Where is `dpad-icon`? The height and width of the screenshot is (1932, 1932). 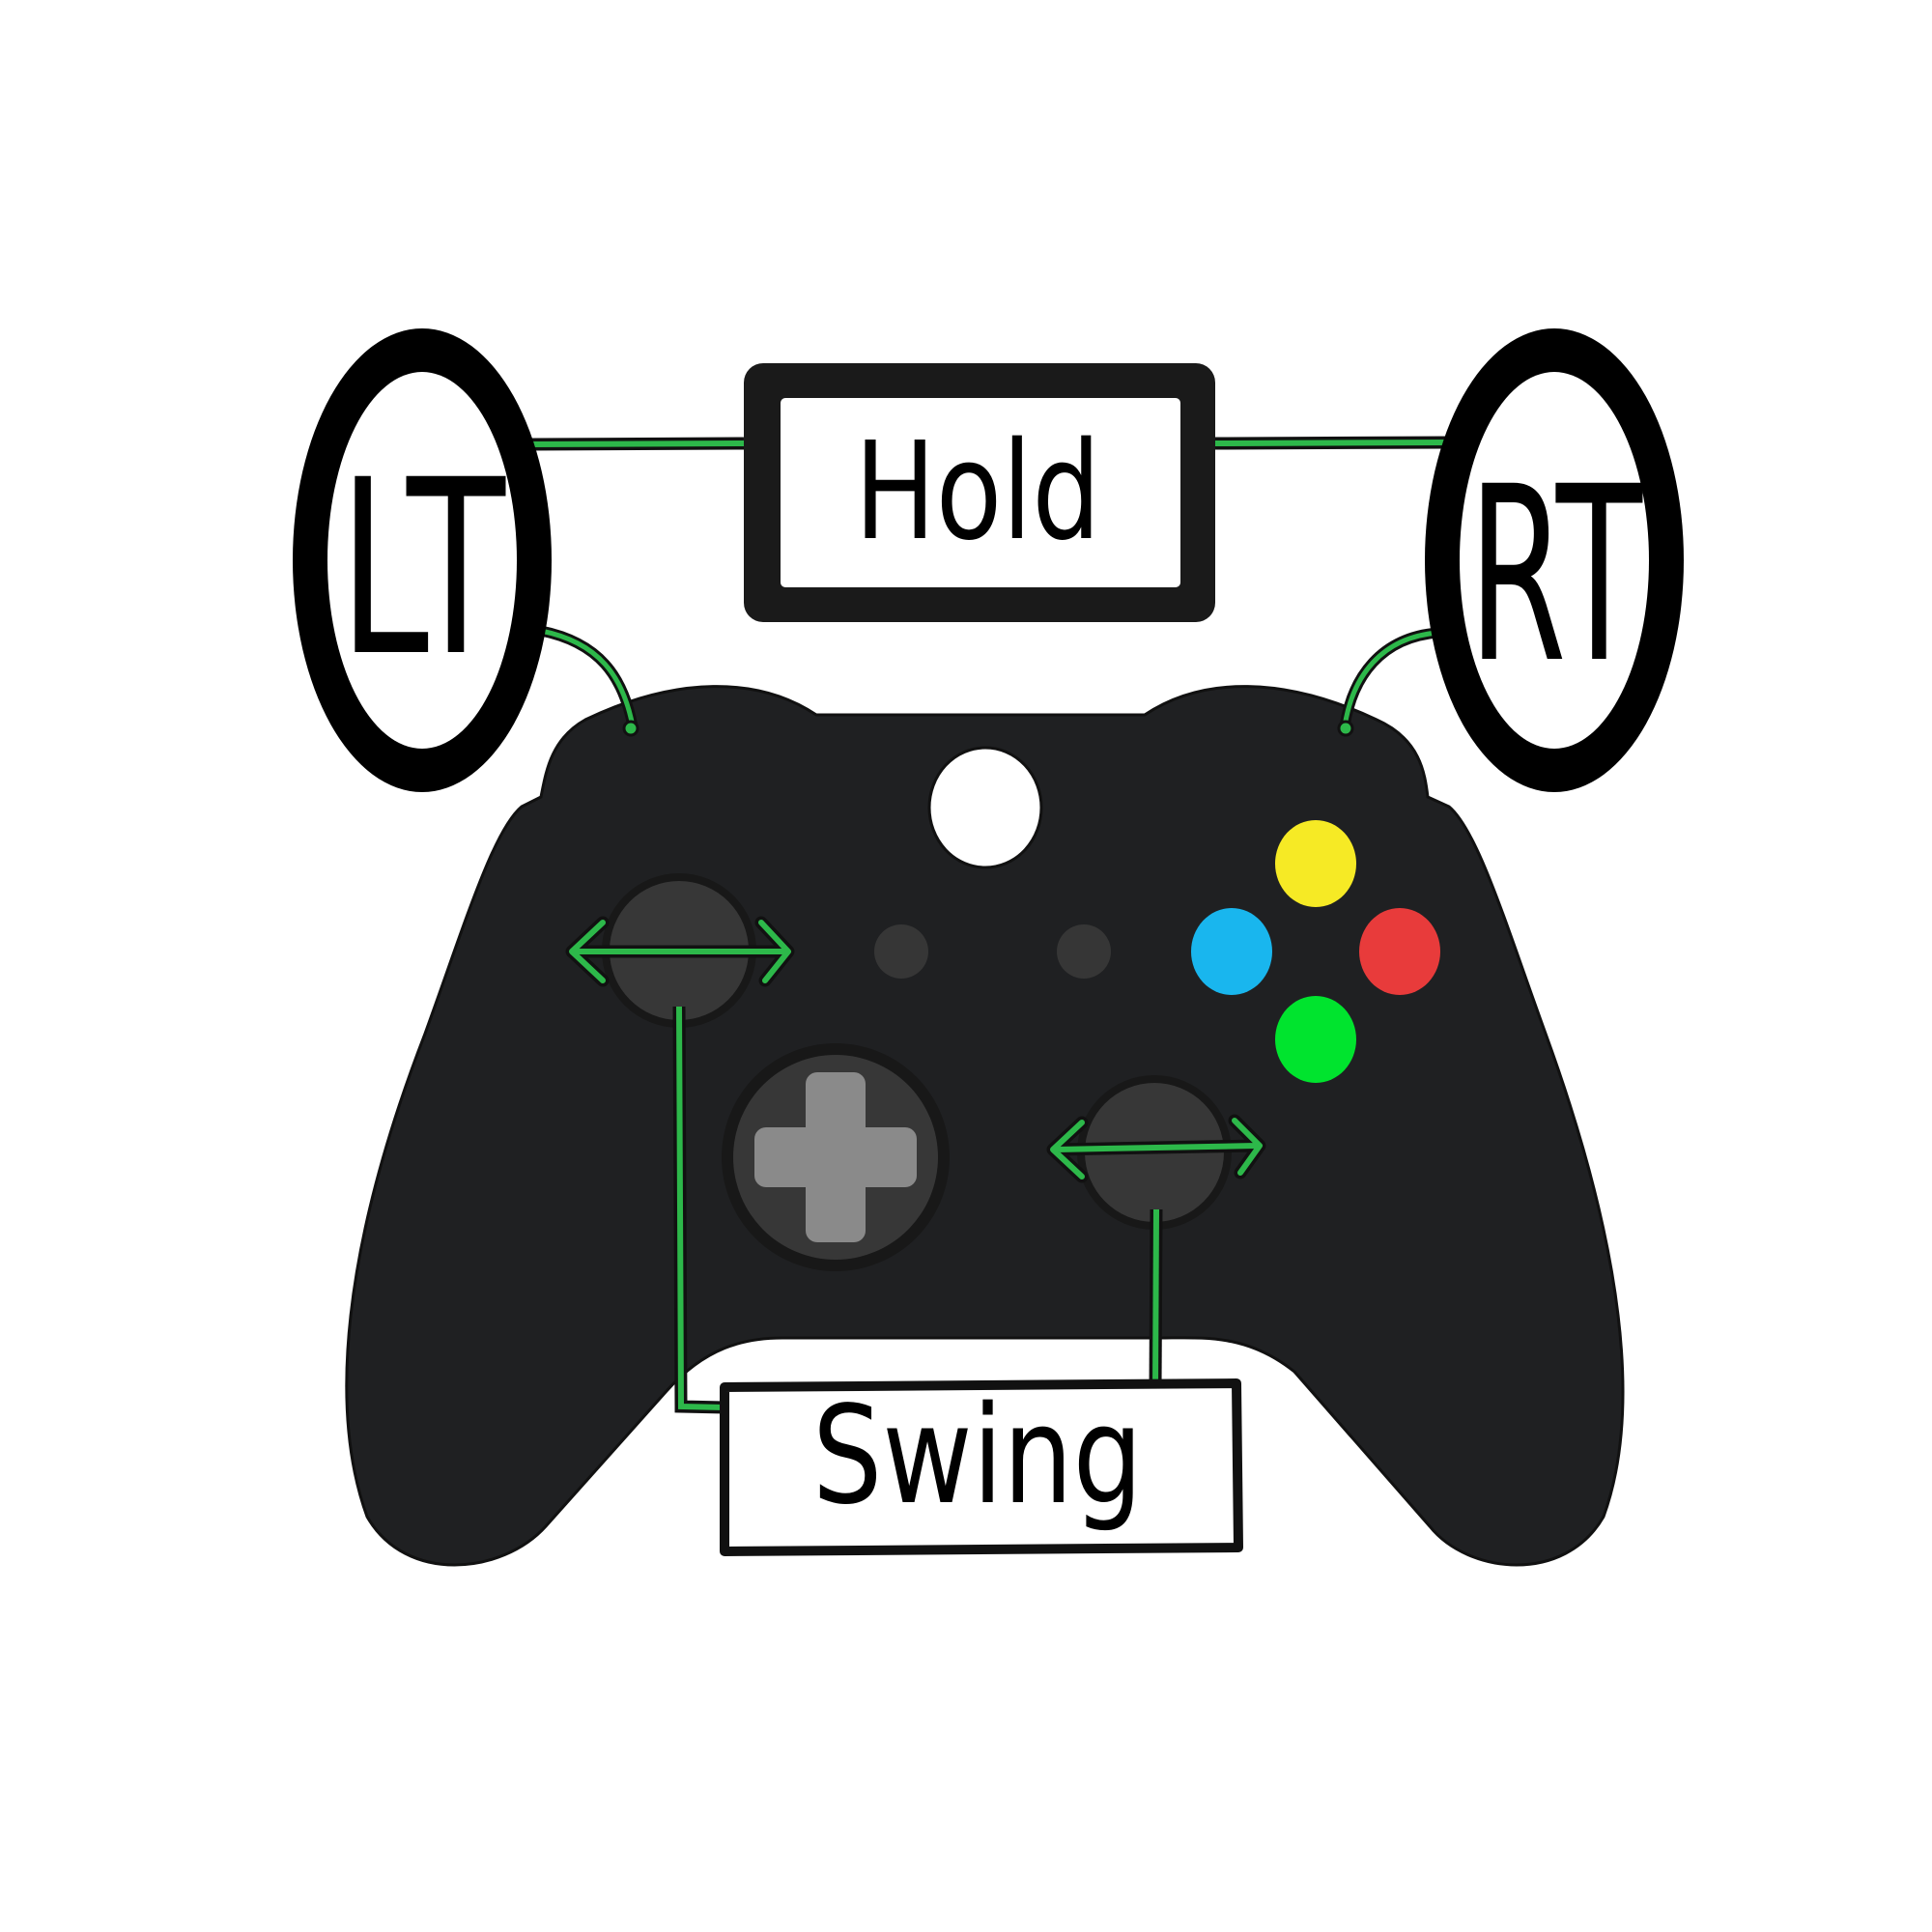 dpad-icon is located at coordinates (836, 1157).